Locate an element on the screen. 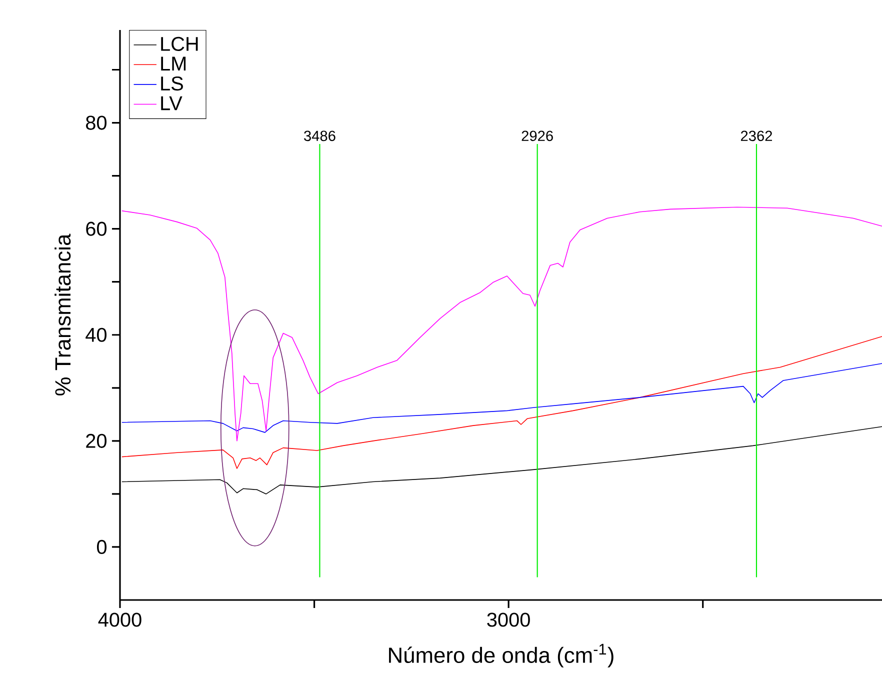 The width and height of the screenshot is (882, 692). legend-label: LM is located at coordinates (173, 63).